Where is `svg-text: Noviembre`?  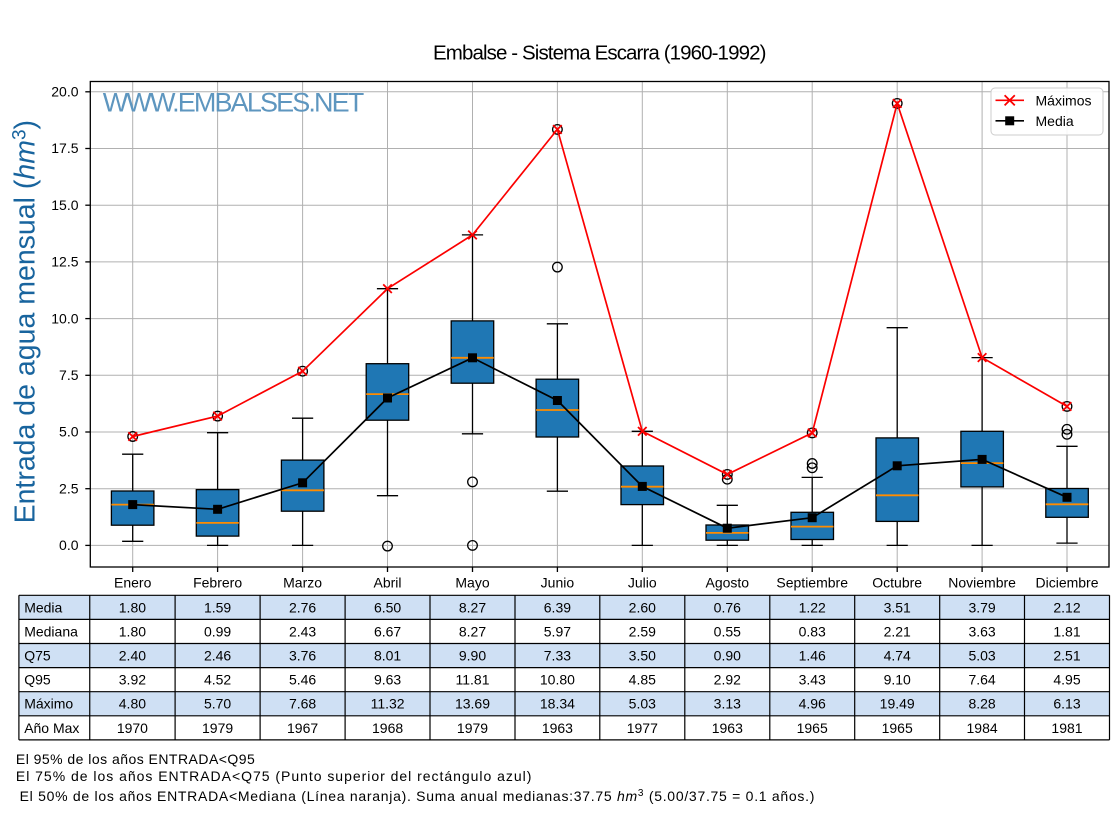 svg-text: Noviembre is located at coordinates (982, 583).